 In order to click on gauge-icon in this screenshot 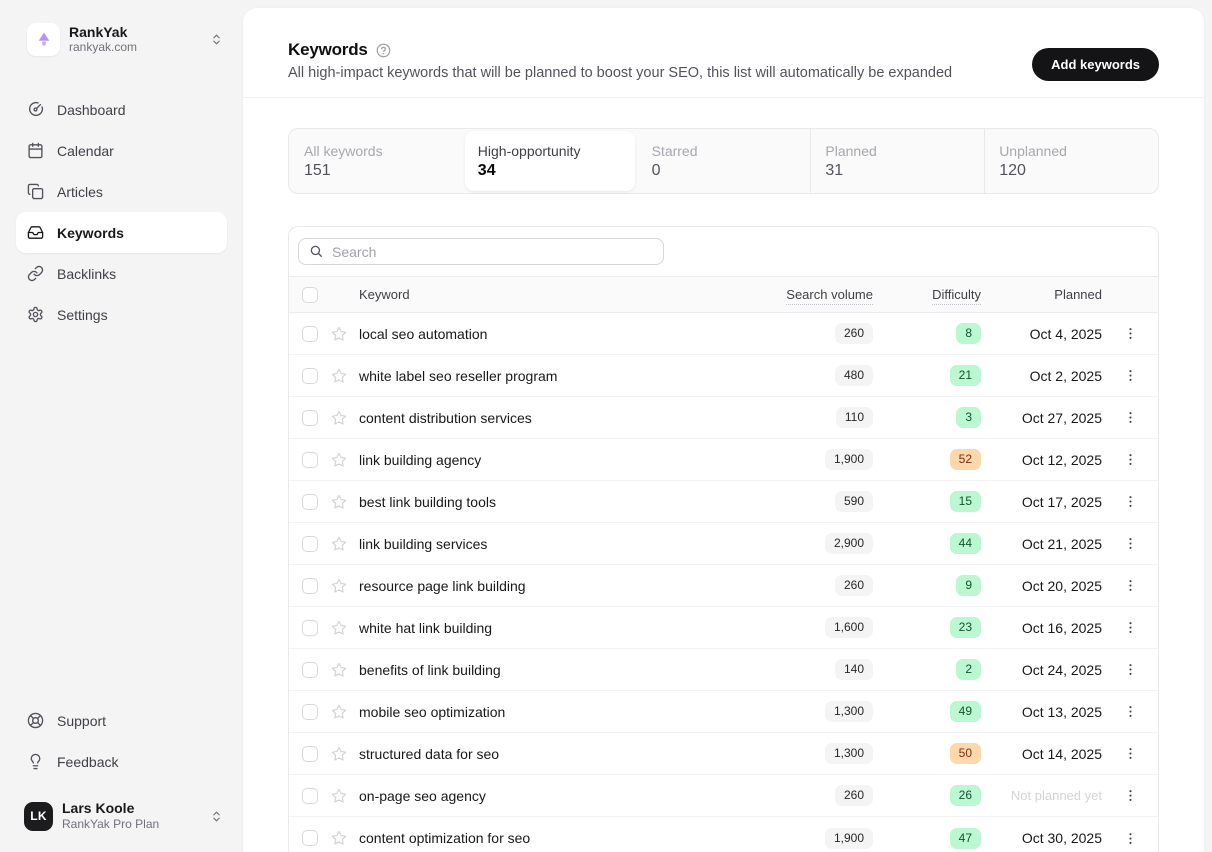, I will do `click(35, 109)`.